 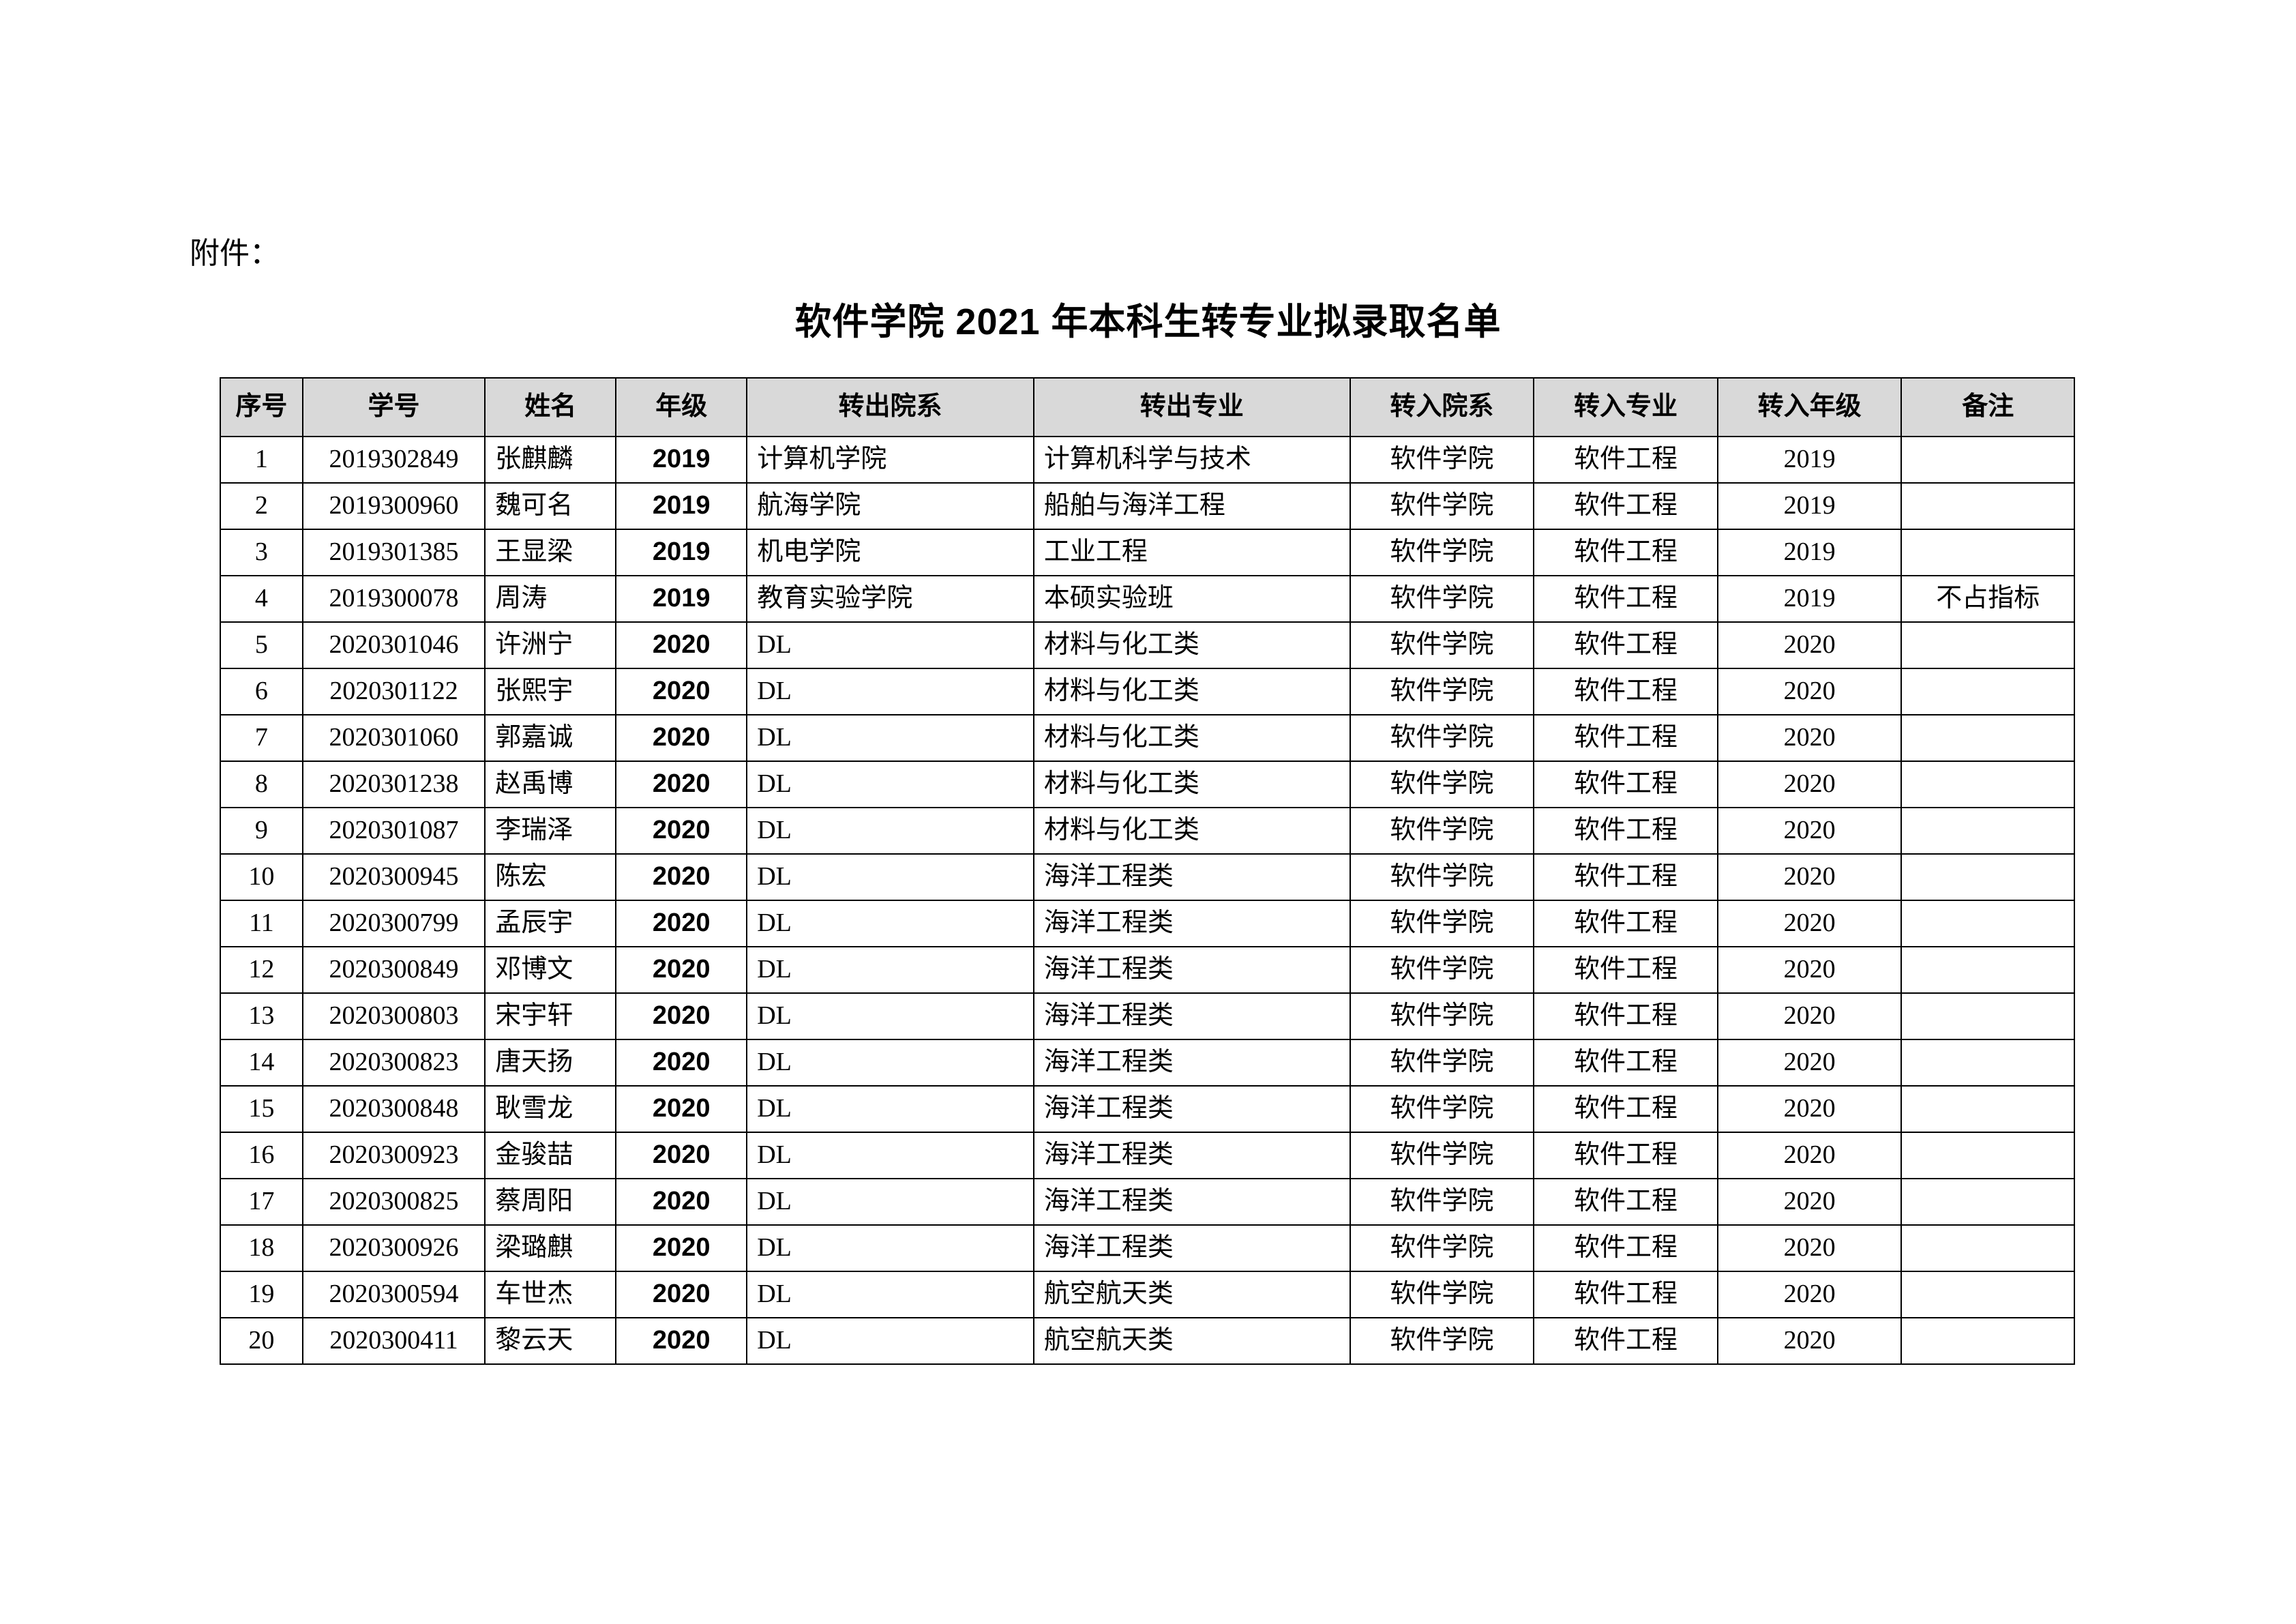 What do you see at coordinates (550, 923) in the screenshot?
I see `cell-name: 孟辰宇` at bounding box center [550, 923].